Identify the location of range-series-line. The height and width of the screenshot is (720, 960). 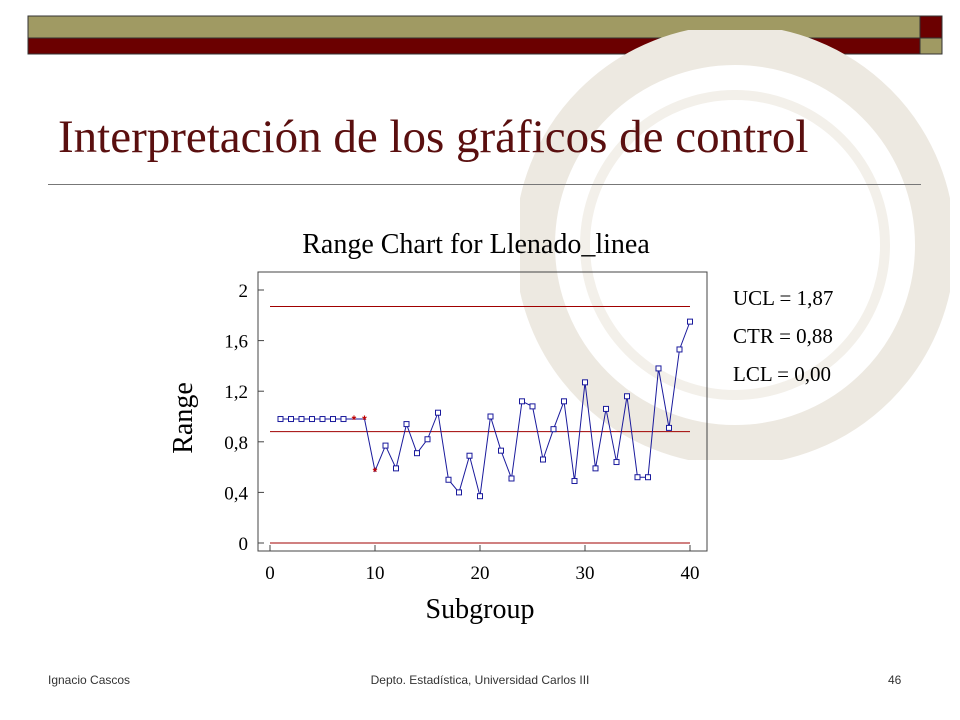
(485, 409).